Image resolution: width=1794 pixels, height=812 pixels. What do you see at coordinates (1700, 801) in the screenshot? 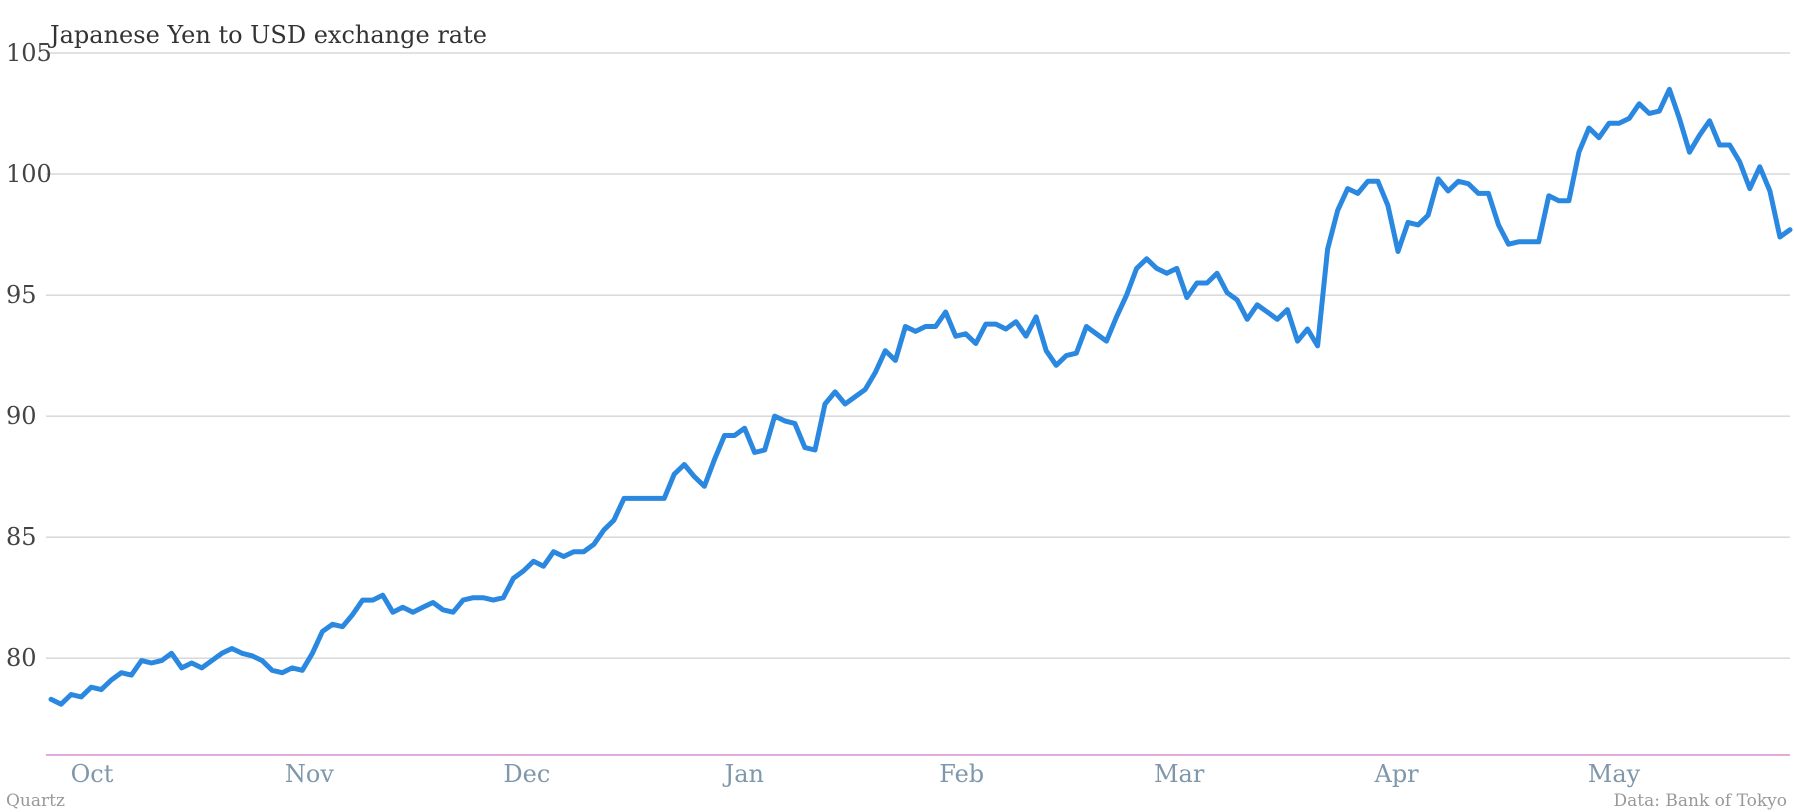
I see `credit-right: Data: Bank of Tokyo` at bounding box center [1700, 801].